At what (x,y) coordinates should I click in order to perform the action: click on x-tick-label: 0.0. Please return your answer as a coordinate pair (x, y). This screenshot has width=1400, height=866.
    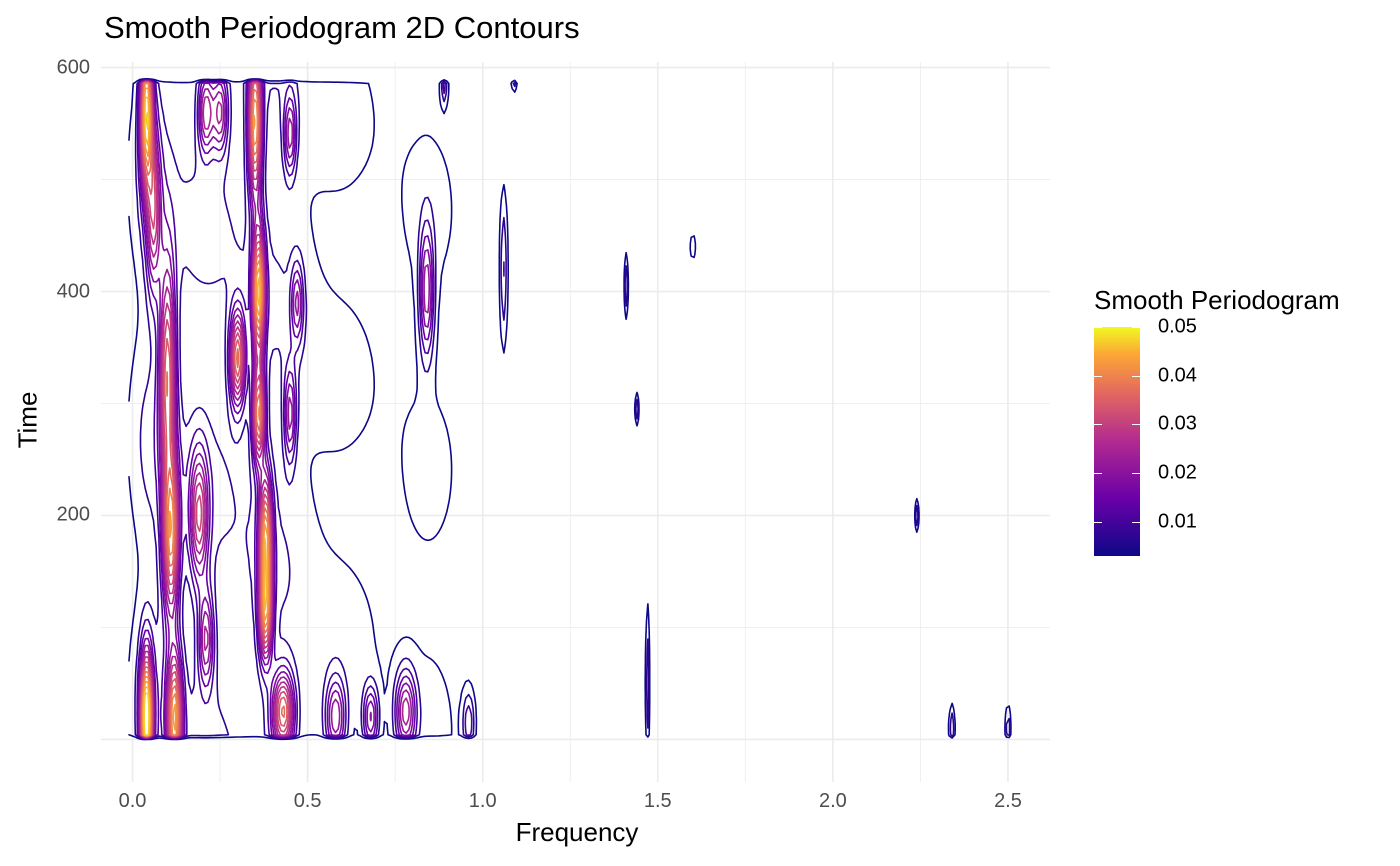
    Looking at the image, I should click on (132, 801).